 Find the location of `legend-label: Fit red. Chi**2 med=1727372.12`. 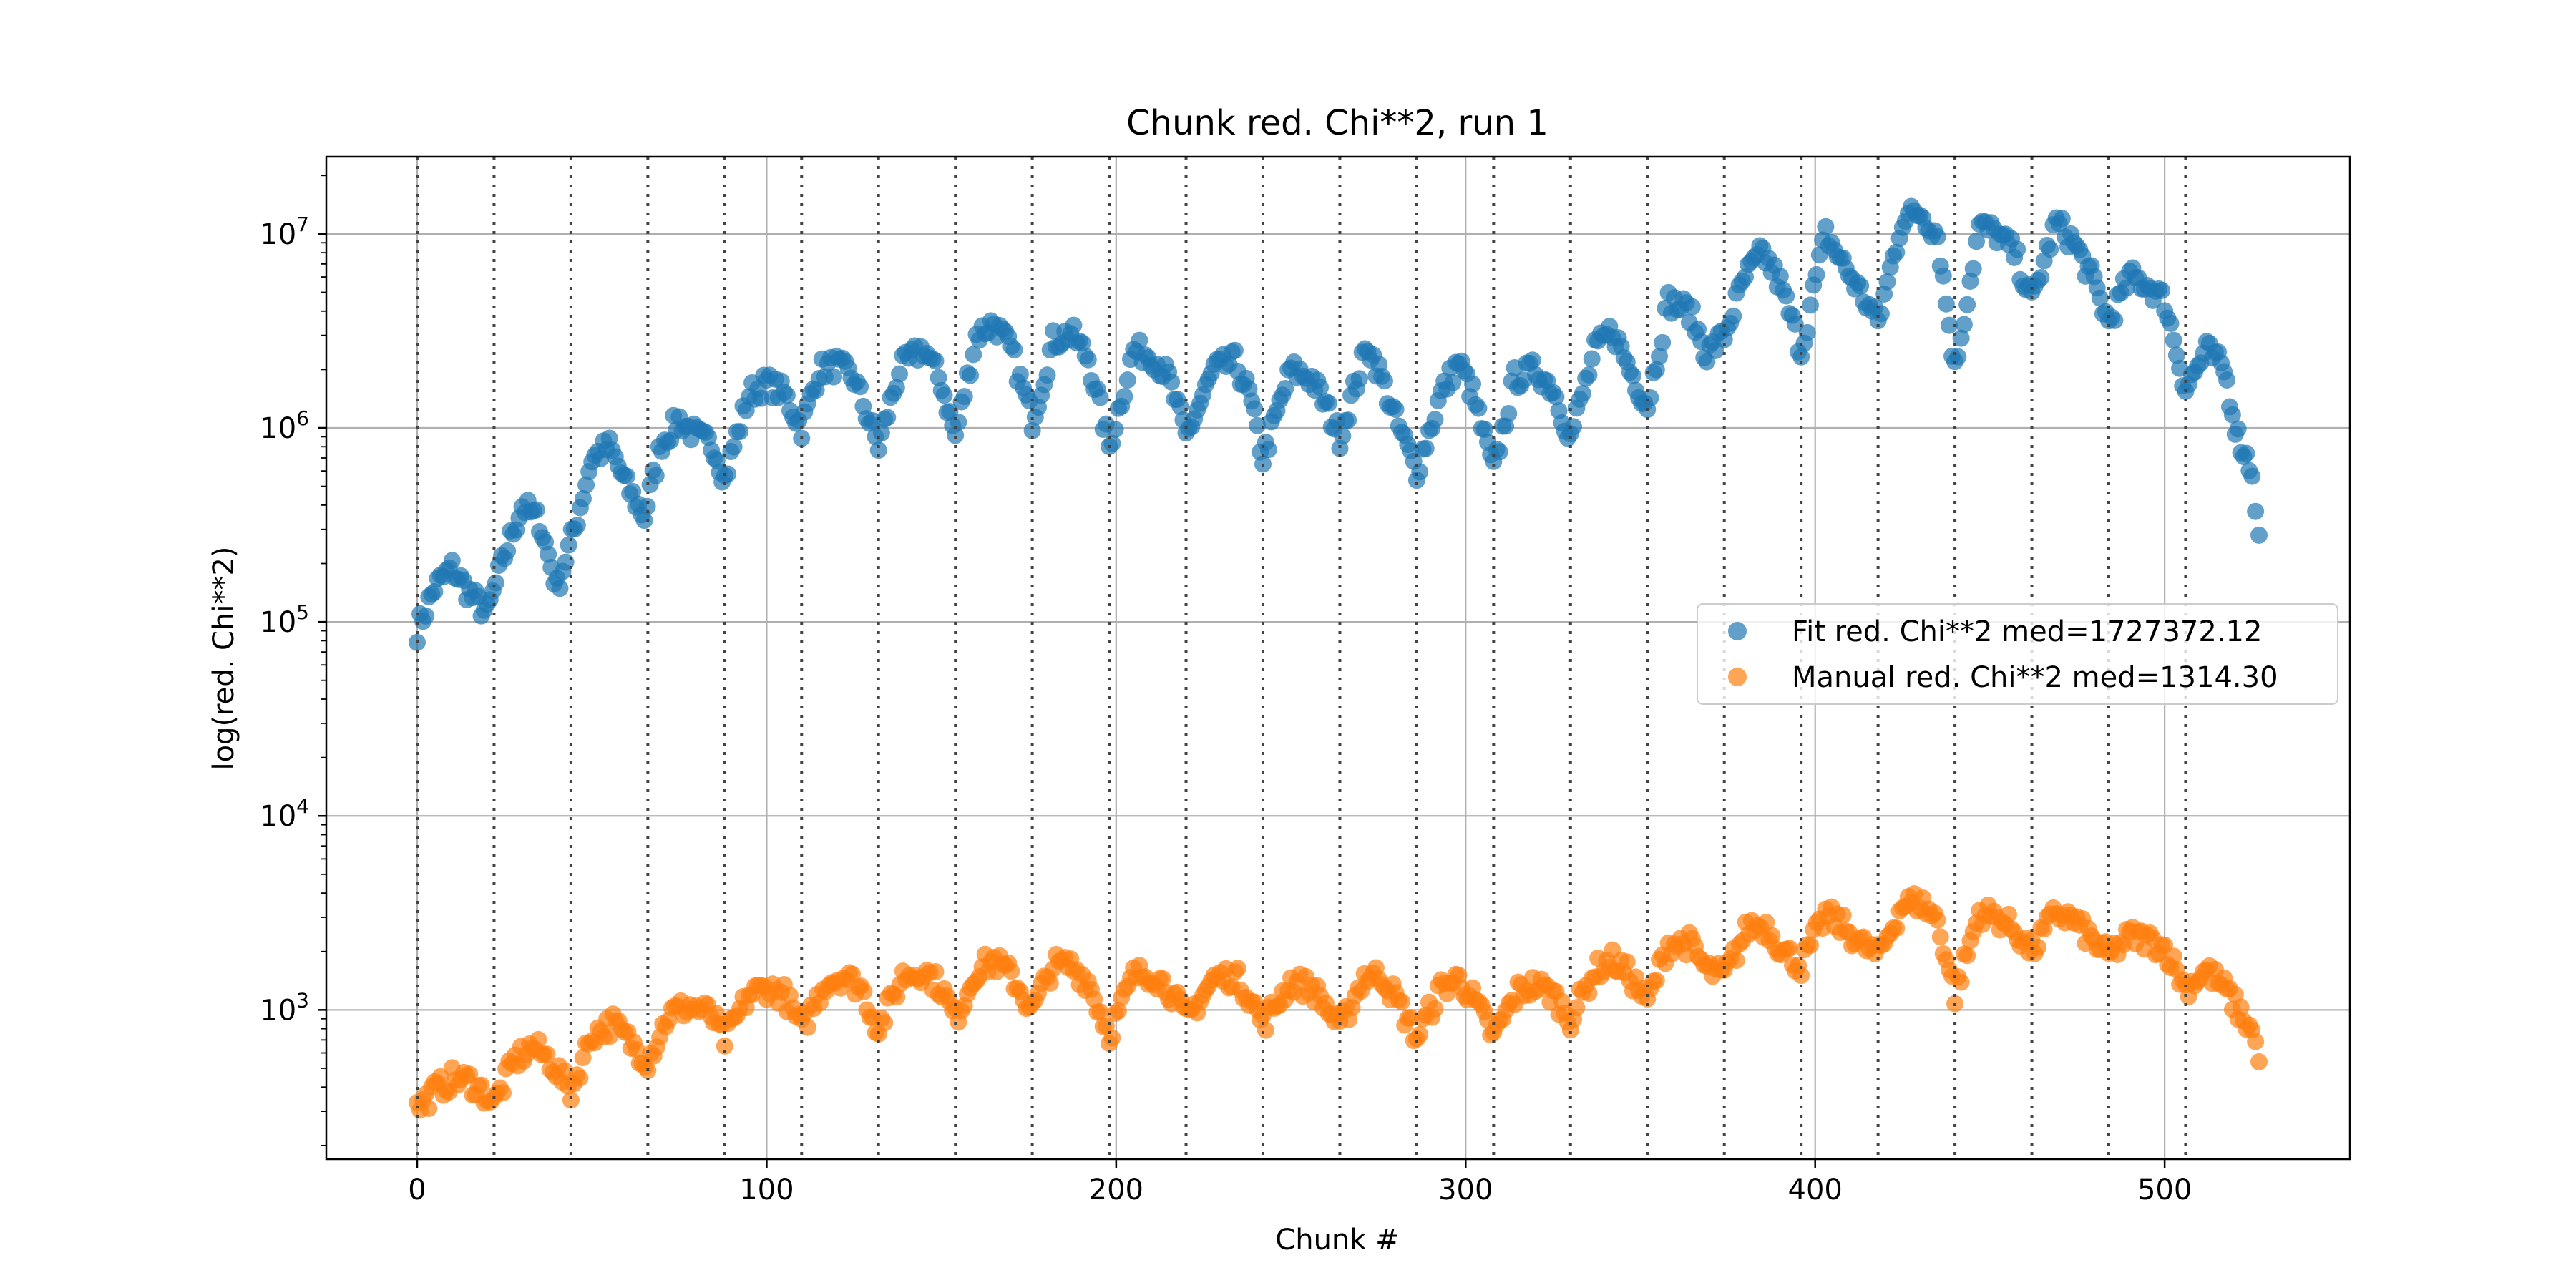

legend-label: Fit red. Chi**2 med=1727372.12 is located at coordinates (2027, 631).